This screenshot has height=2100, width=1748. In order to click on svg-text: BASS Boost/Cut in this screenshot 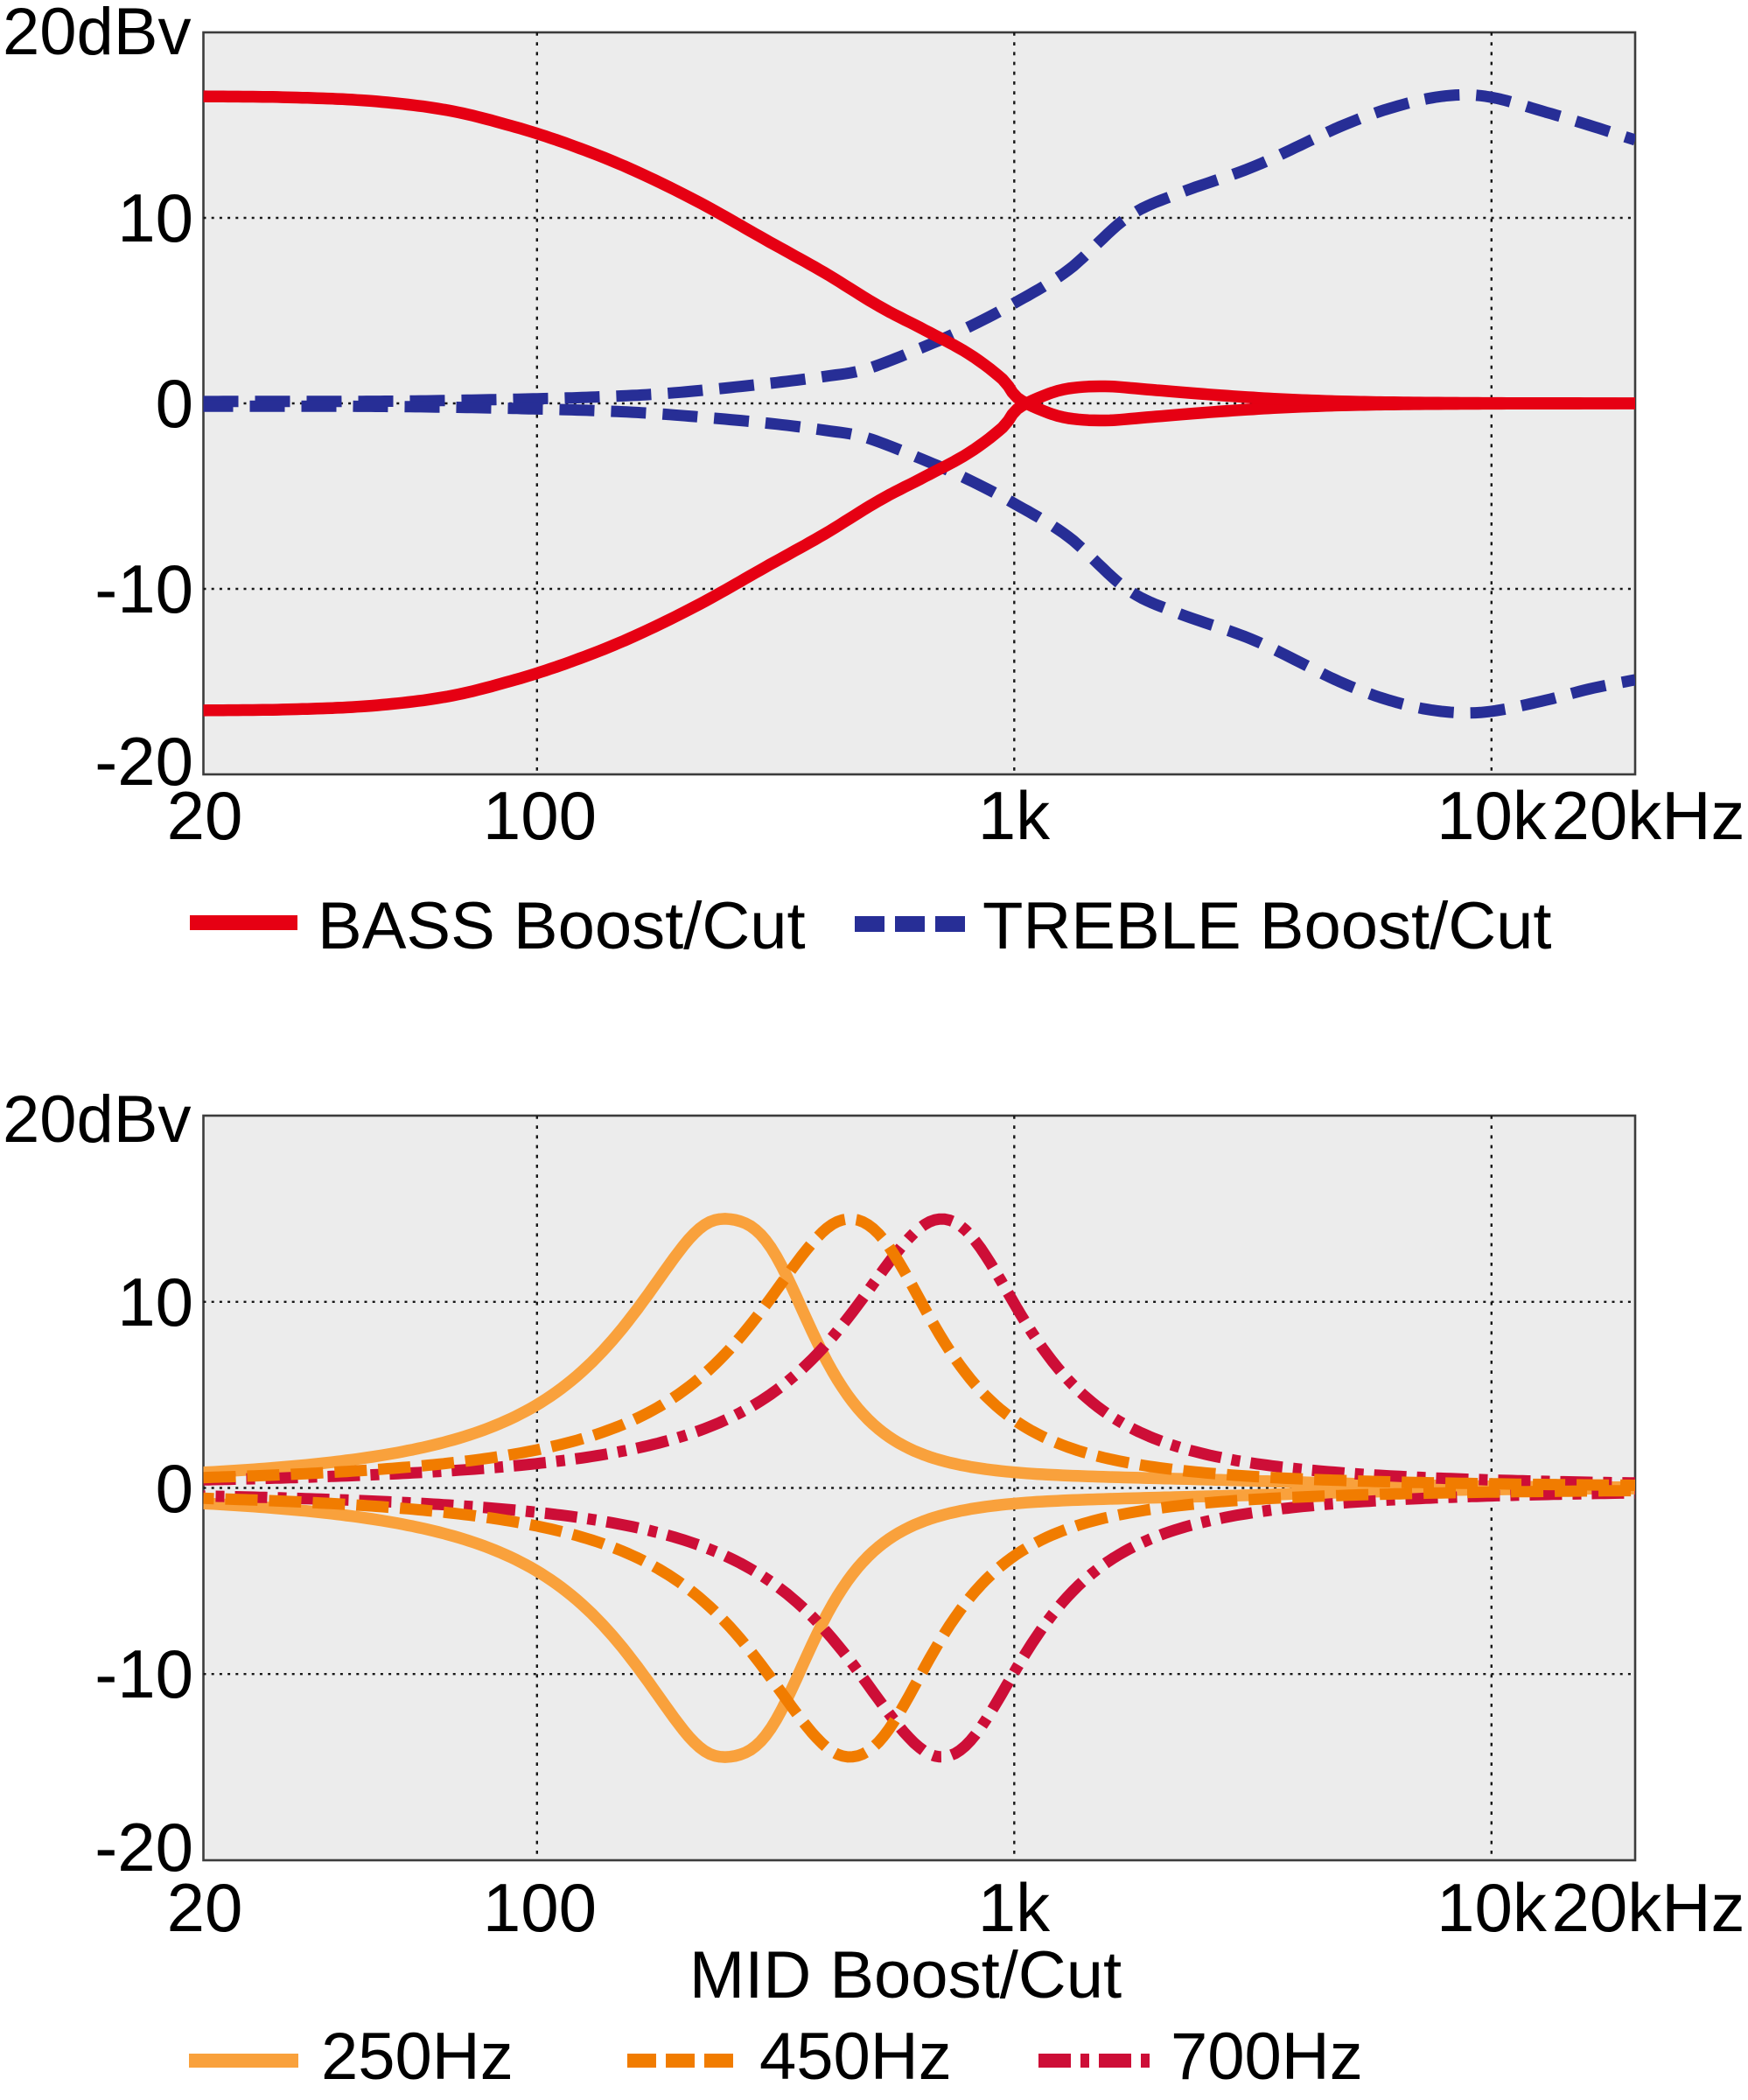, I will do `click(562, 926)`.